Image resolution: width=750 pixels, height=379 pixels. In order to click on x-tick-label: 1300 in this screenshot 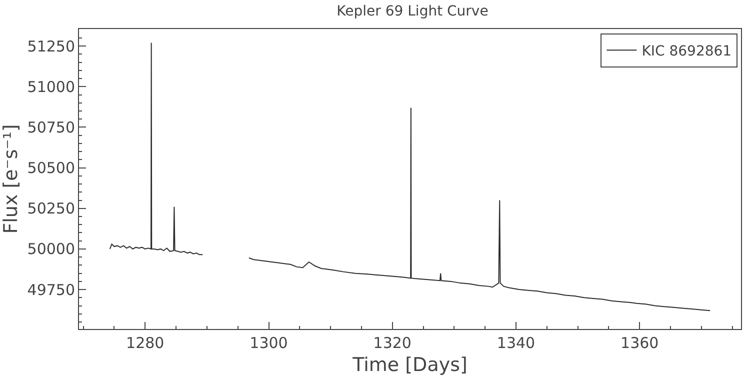, I will do `click(269, 343)`.